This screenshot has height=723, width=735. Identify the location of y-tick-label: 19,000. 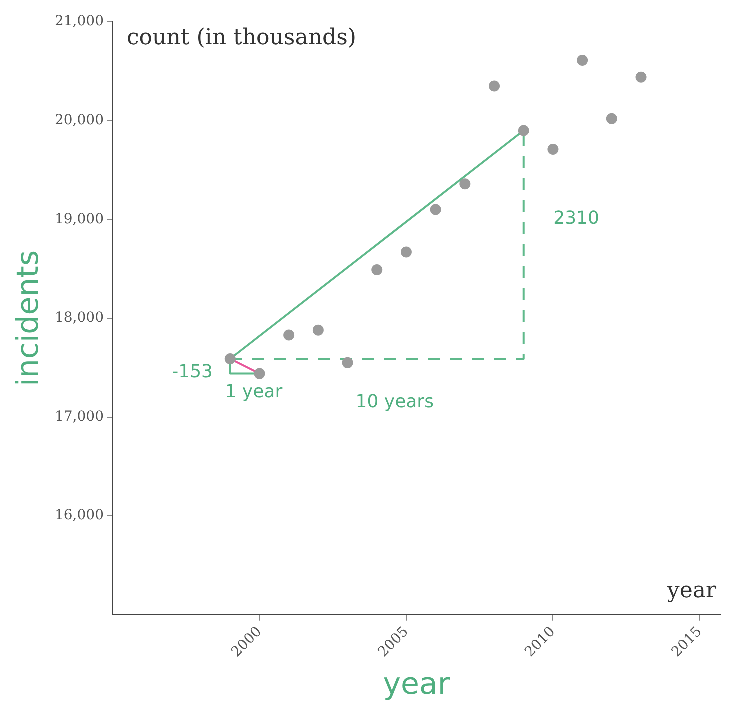
(79, 219).